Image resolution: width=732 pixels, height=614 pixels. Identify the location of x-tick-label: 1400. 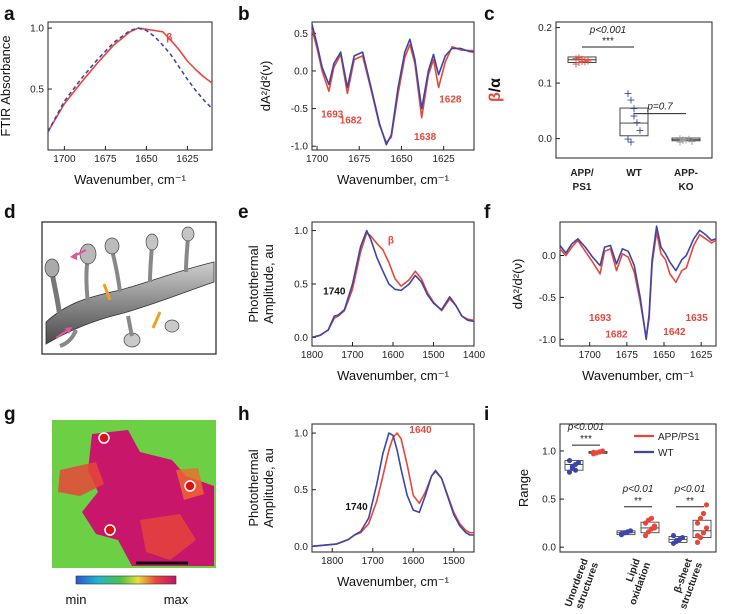
(474, 355).